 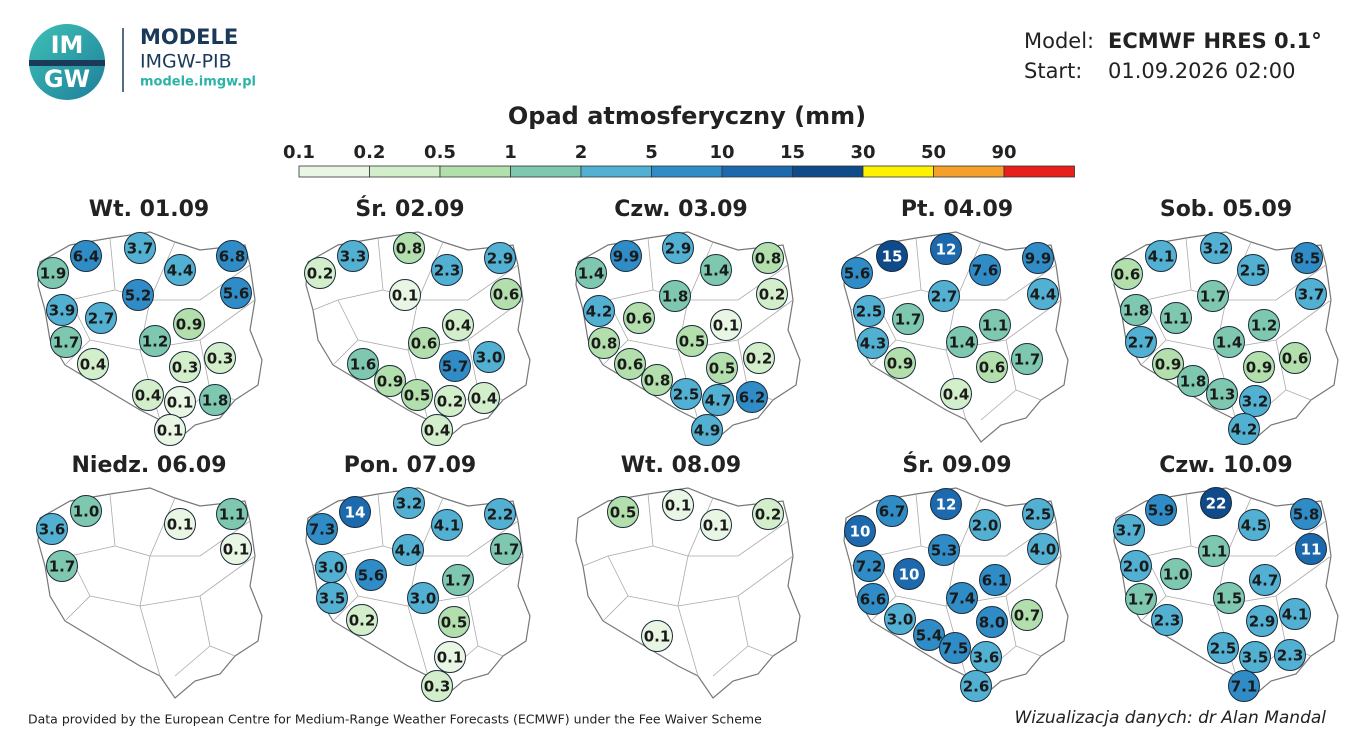 I want to click on precip-label: 0.8, so click(x=409, y=249).